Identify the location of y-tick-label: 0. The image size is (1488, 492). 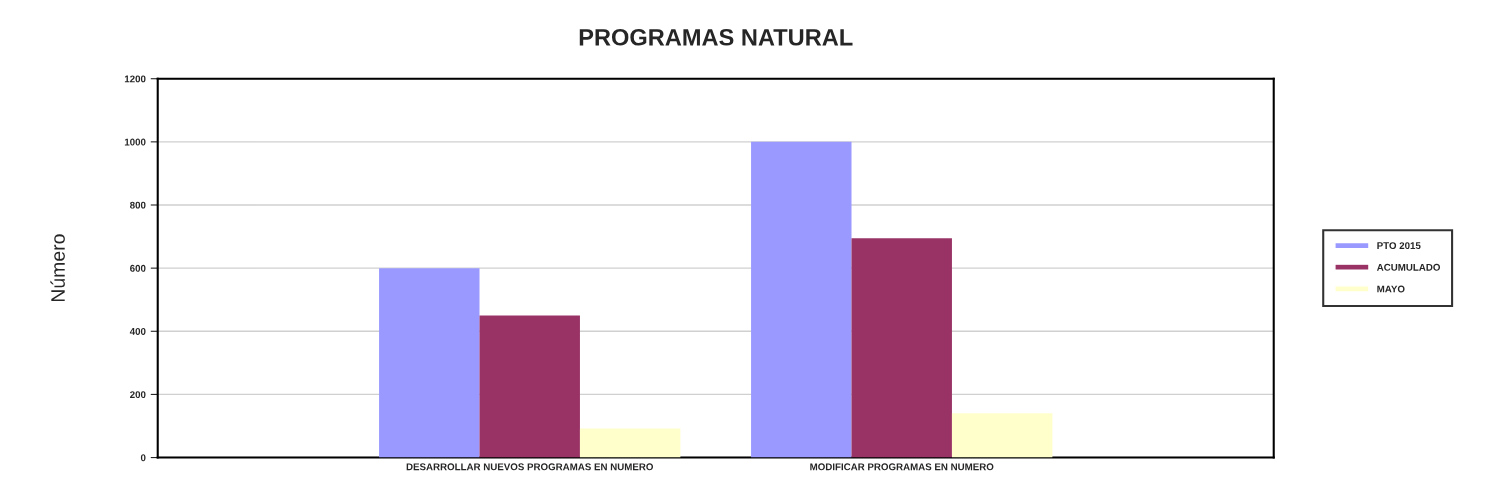
(143, 458).